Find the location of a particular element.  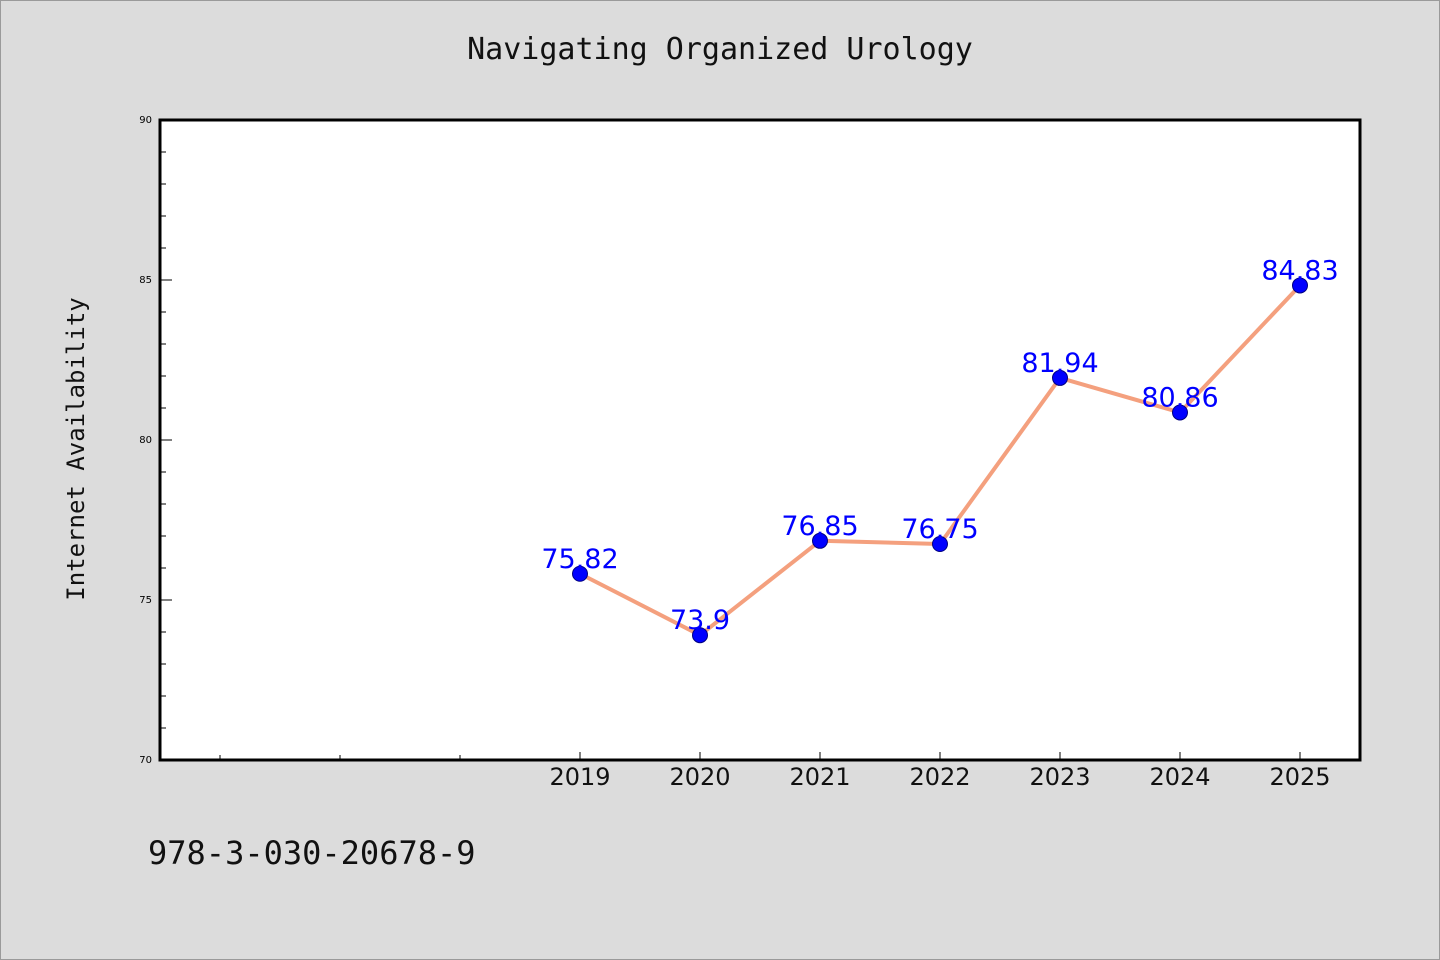

footer-code: 978-3-030-20678-9 is located at coordinates (312, 853).